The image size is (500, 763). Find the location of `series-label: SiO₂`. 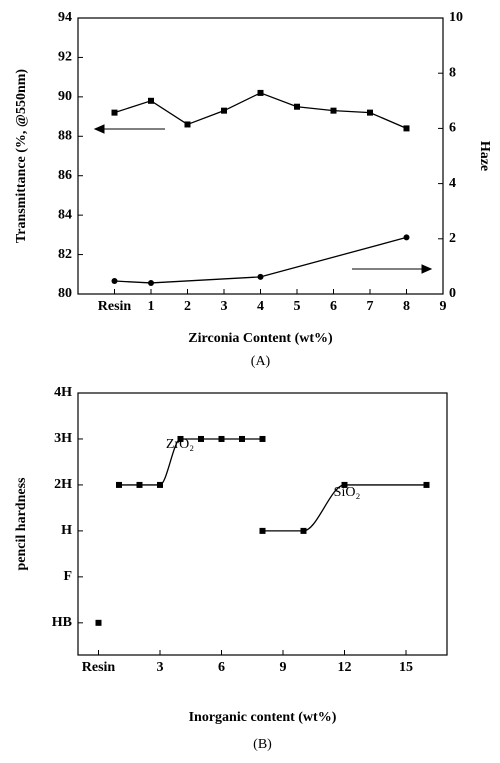

series-label: SiO₂ is located at coordinates (347, 492).